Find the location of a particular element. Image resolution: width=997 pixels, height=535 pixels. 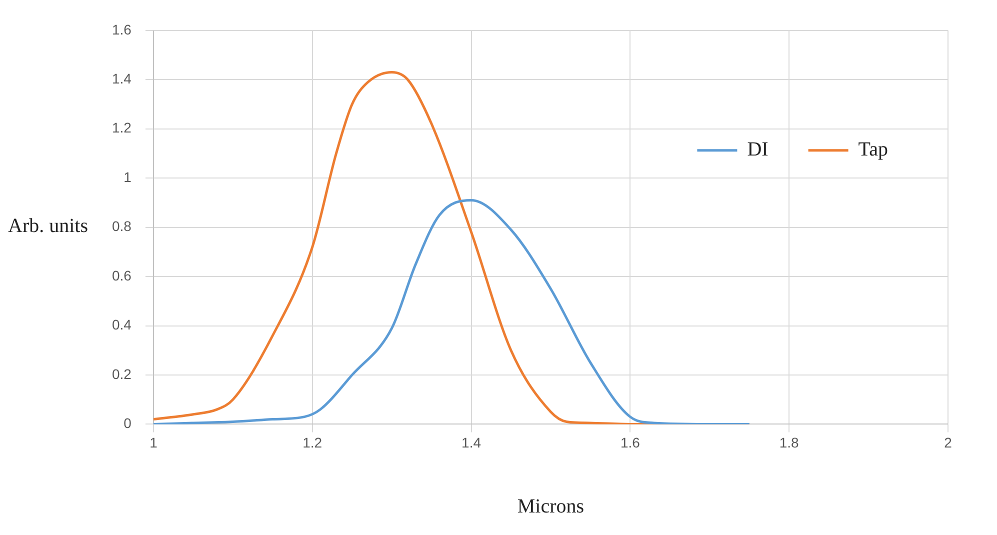

y-axis-title: Arb. units is located at coordinates (48, 226).